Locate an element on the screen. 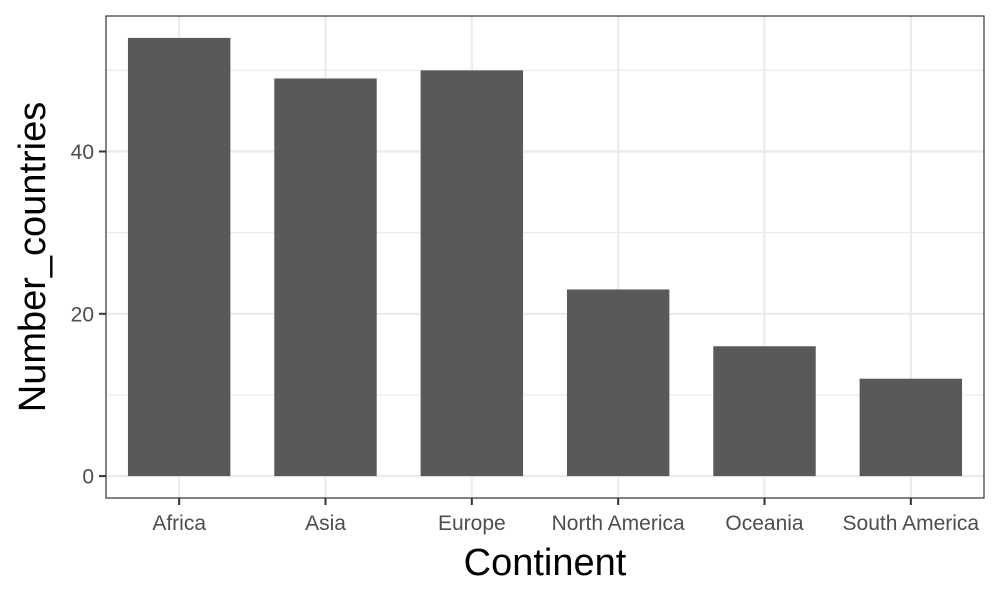  bar-europe is located at coordinates (472, 273).